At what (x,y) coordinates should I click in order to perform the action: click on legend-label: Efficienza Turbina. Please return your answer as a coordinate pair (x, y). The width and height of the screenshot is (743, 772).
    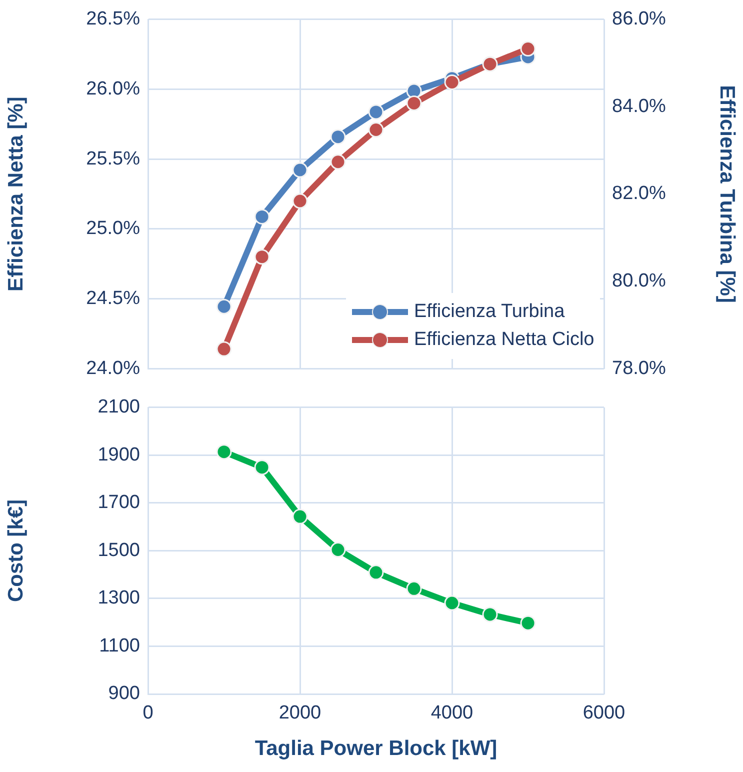
    Looking at the image, I should click on (489, 311).